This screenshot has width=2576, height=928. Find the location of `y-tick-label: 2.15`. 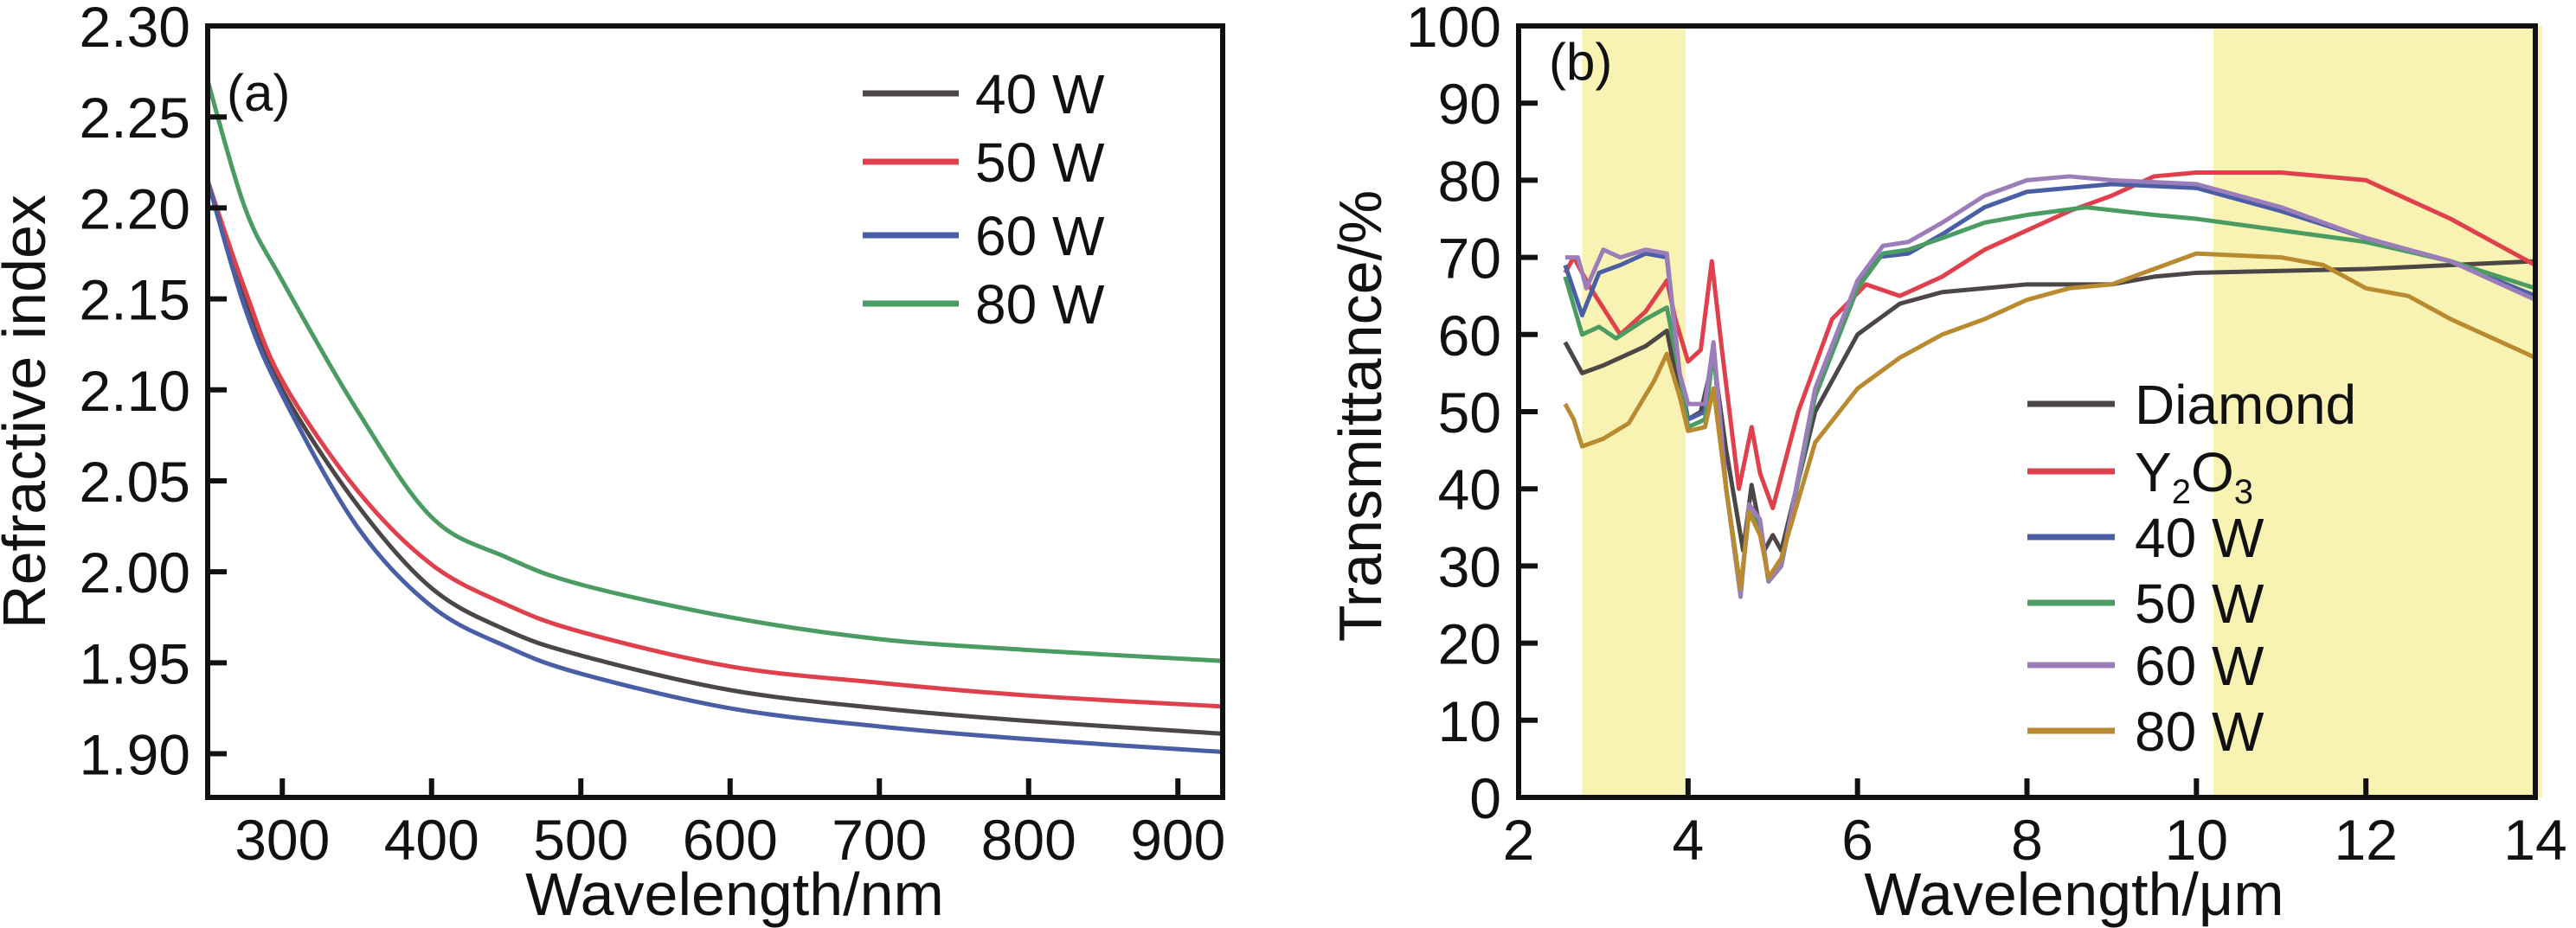

y-tick-label: 2.15 is located at coordinates (135, 300).